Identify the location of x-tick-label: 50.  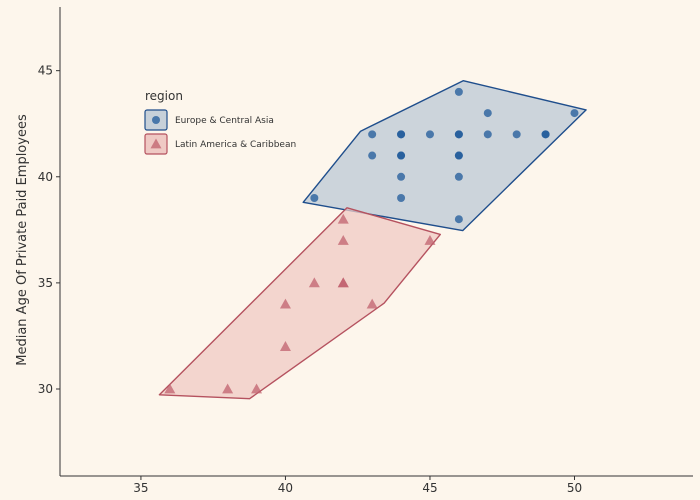
(574, 488).